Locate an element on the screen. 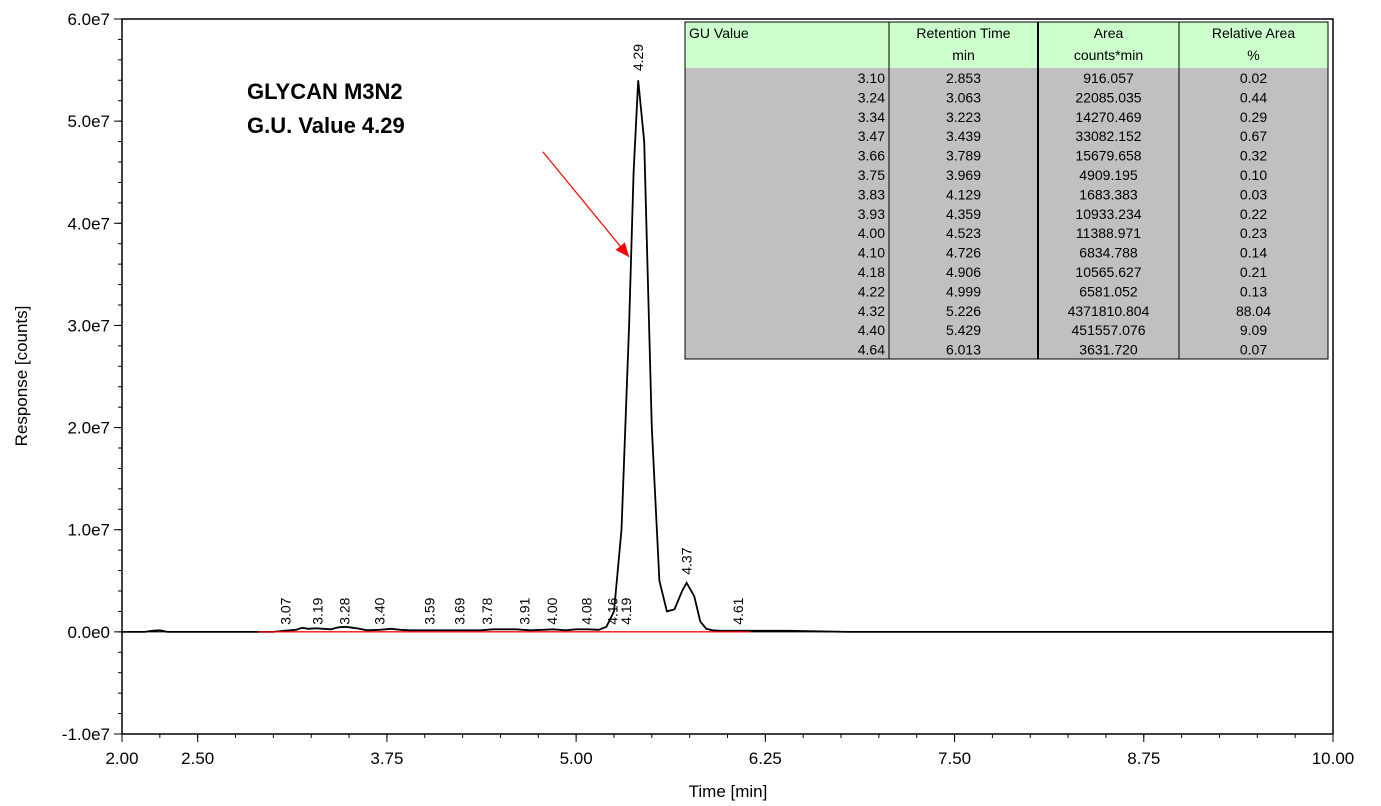 This screenshot has height=806, width=1381. x-tick-label: 8.75 is located at coordinates (1143, 758).